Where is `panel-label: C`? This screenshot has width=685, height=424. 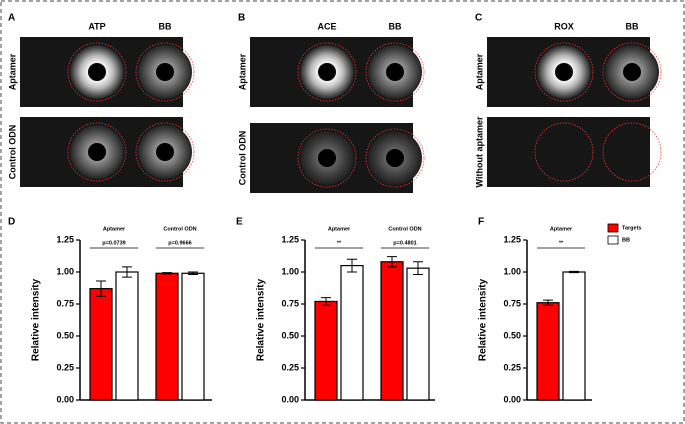 panel-label: C is located at coordinates (478, 18).